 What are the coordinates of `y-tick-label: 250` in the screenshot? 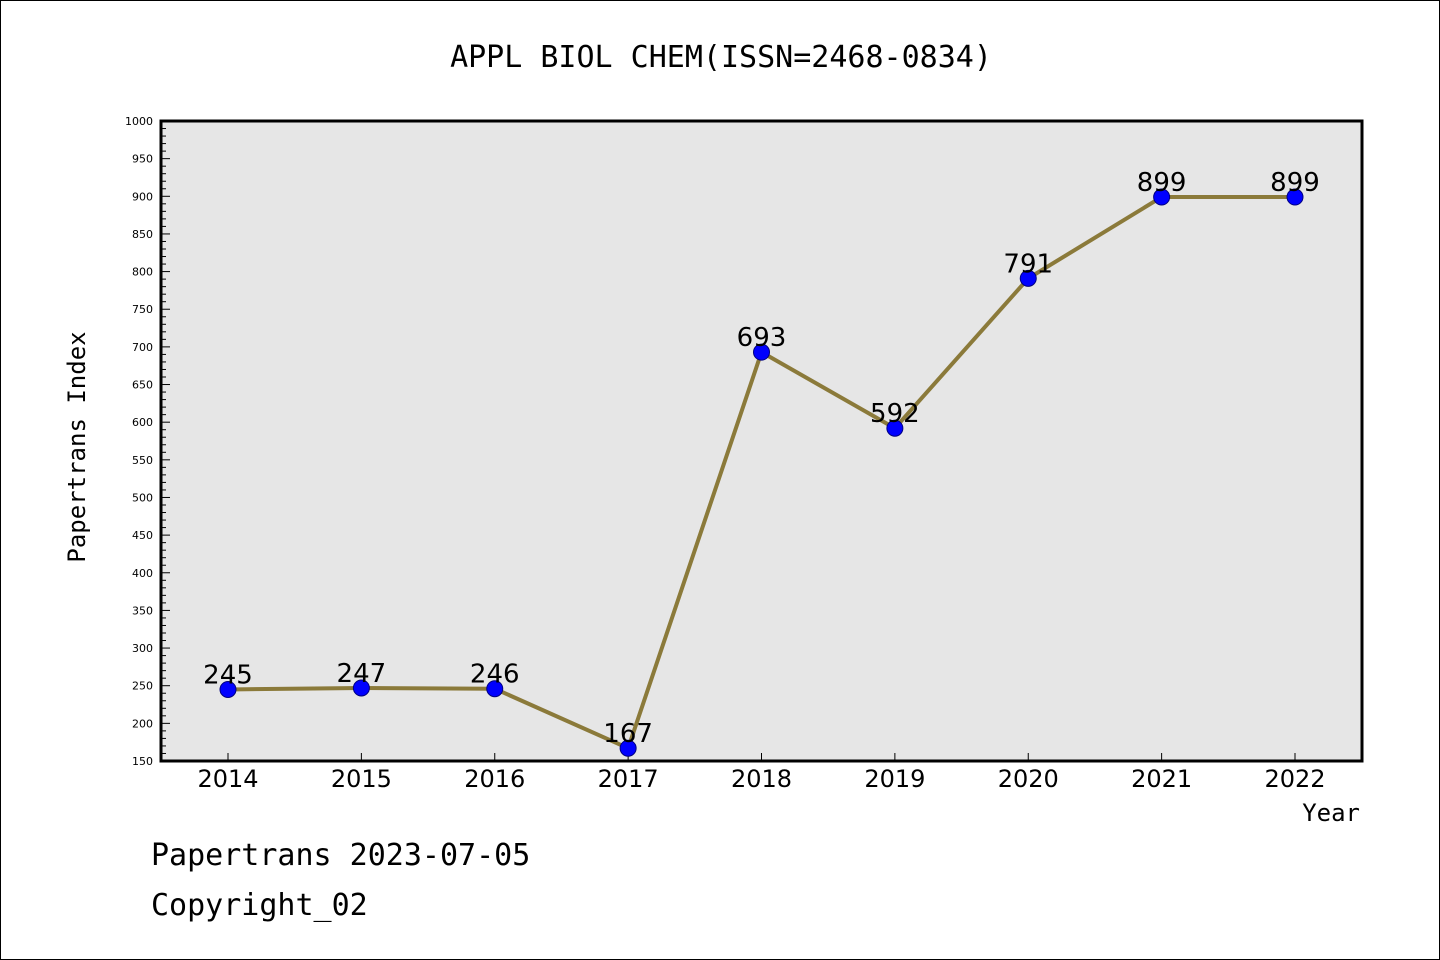 It's located at (142, 686).